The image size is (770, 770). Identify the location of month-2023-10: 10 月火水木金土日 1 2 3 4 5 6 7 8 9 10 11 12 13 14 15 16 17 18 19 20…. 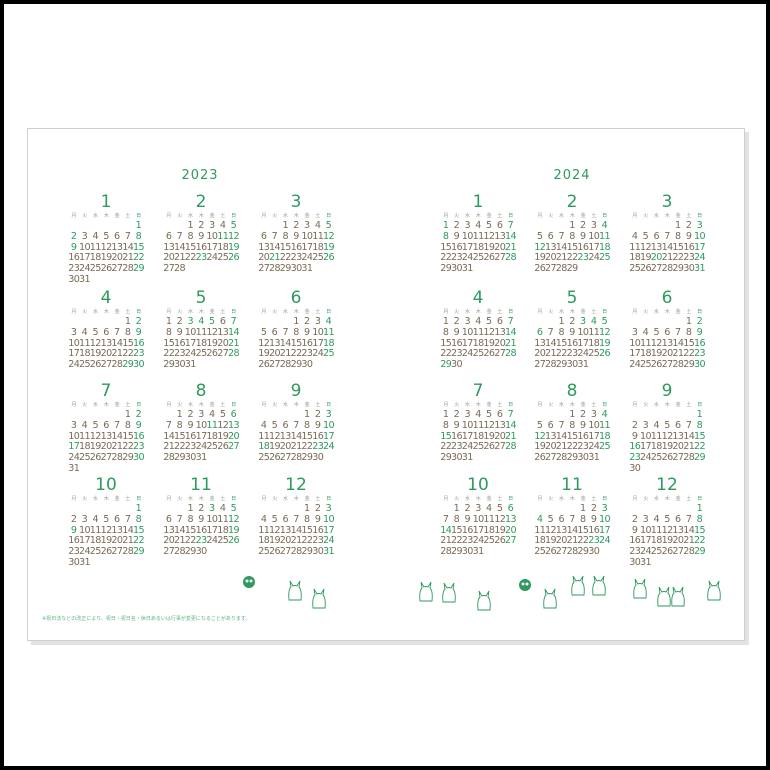
(106, 522).